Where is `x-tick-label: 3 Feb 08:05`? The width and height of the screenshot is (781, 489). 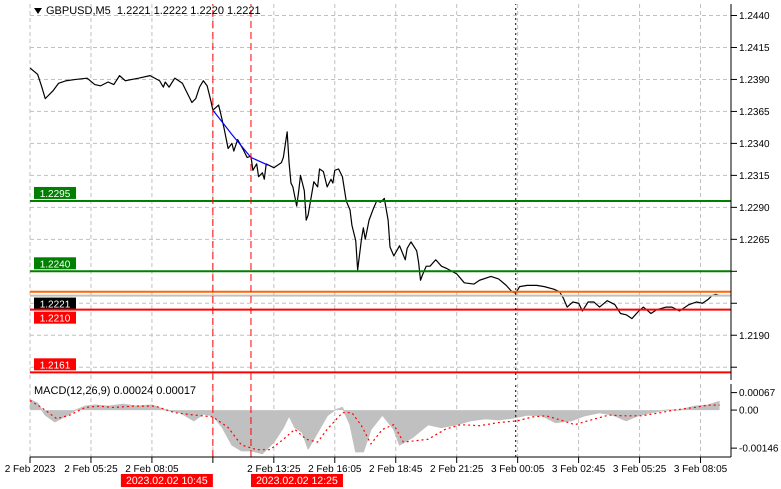 x-tick-label: 3 Feb 08:05 is located at coordinates (701, 470).